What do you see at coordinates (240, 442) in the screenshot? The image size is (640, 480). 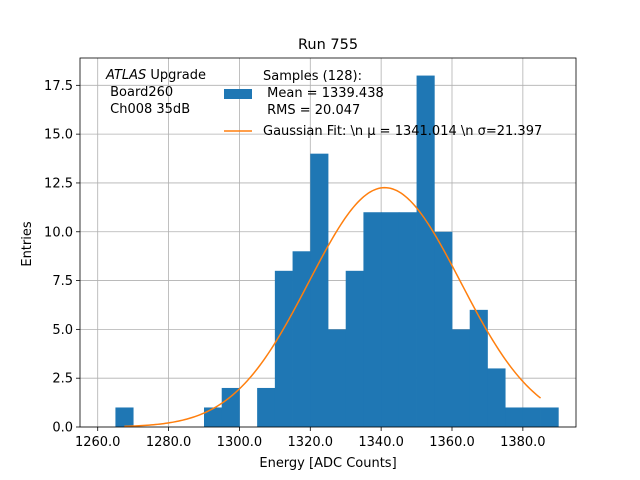 I see `x-tick-label: 1300.0` at bounding box center [240, 442].